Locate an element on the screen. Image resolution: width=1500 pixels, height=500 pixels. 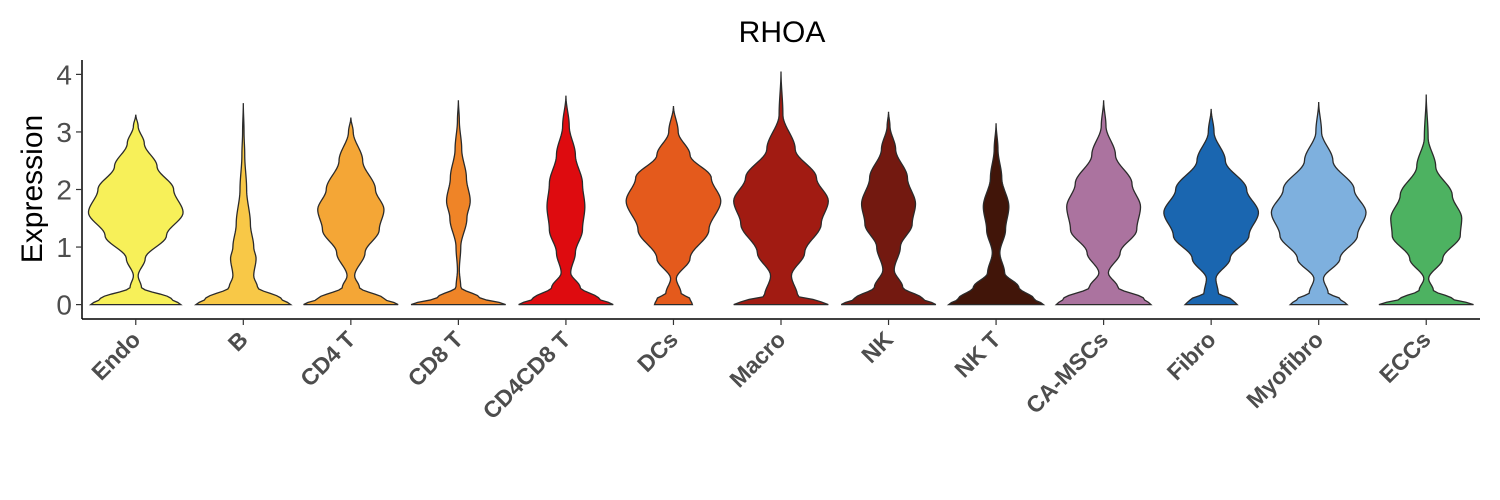
violin-cd4cd8-t is located at coordinates (566, 200).